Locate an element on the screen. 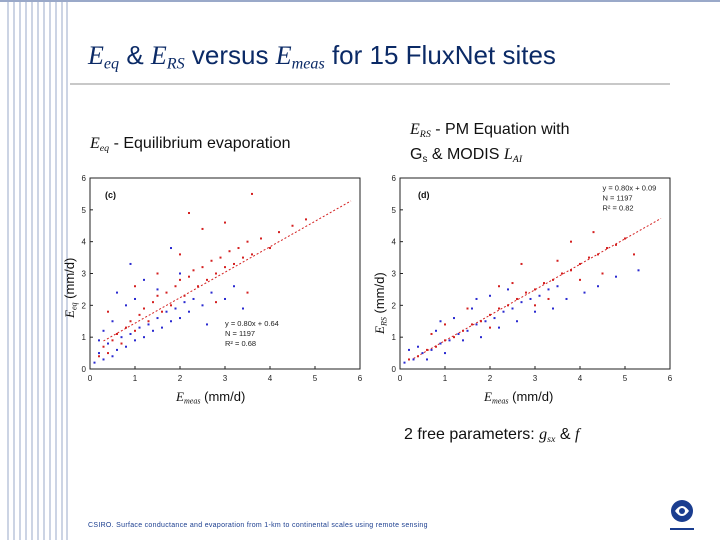 This screenshot has height=540, width=720. free-parameters-note: 2 free parameters: gsx & f is located at coordinates (491, 435).